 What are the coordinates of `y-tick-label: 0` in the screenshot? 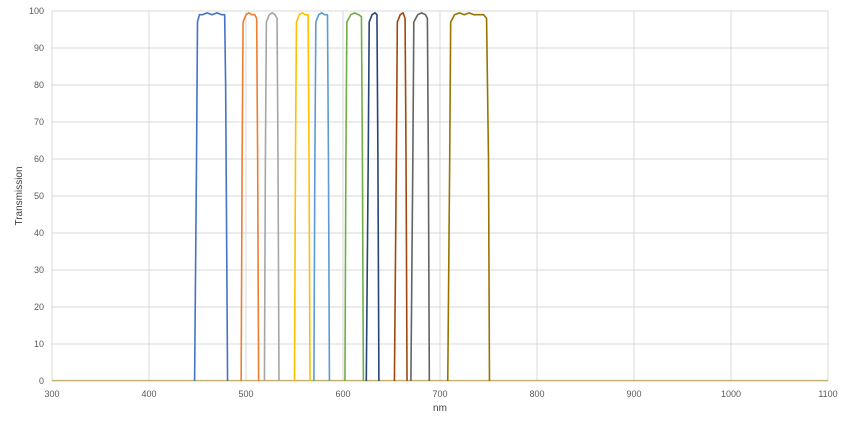 It's located at (41, 381).